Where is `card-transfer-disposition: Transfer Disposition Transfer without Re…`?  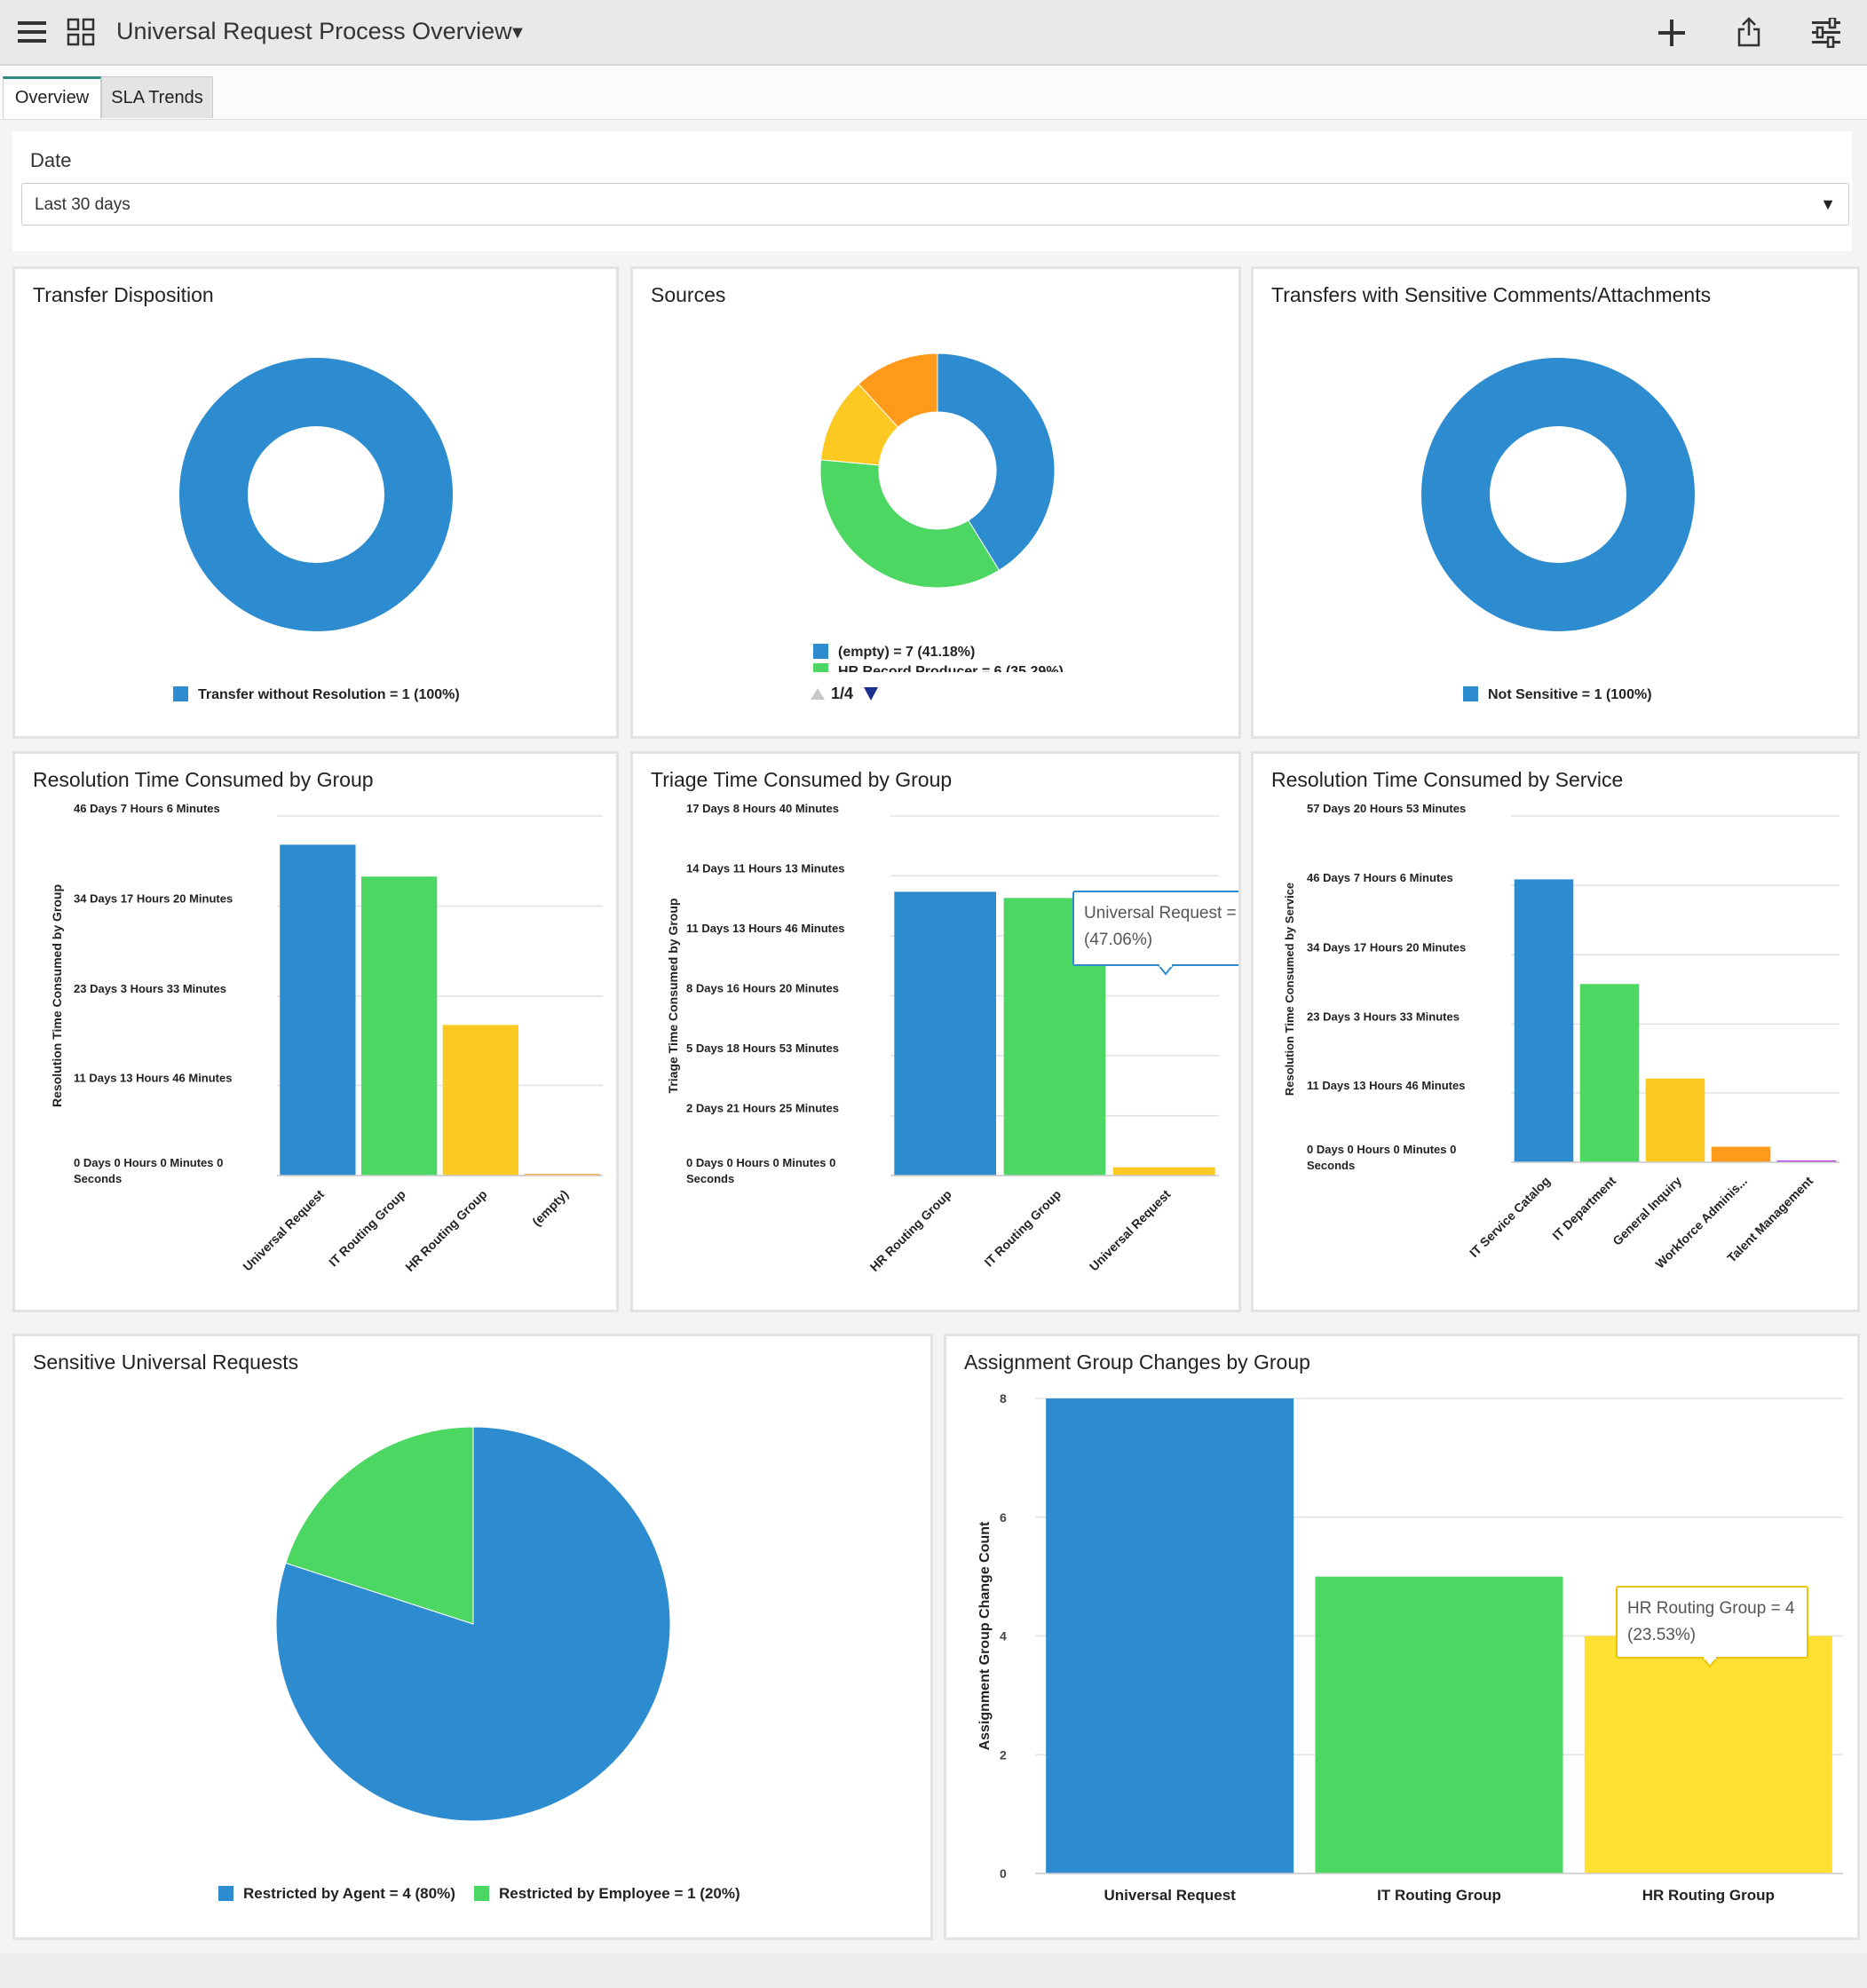 card-transfer-disposition: Transfer Disposition Transfer without Re… is located at coordinates (315, 502).